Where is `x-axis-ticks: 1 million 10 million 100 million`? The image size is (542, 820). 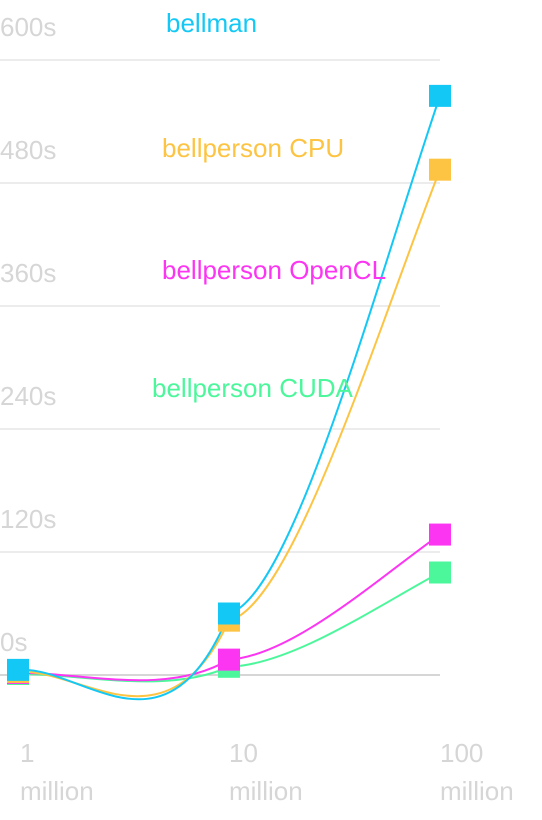 x-axis-ticks: 1 million 10 million 100 million is located at coordinates (267, 772).